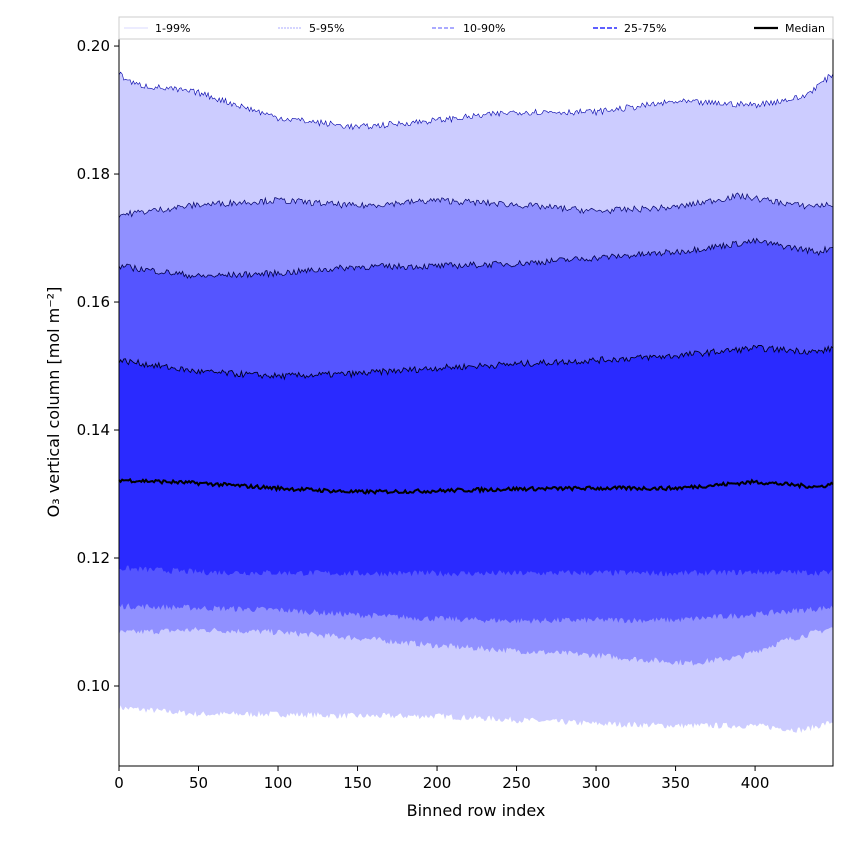 The width and height of the screenshot is (850, 850). I want to click on legend-label: 5-95%, so click(326, 28).